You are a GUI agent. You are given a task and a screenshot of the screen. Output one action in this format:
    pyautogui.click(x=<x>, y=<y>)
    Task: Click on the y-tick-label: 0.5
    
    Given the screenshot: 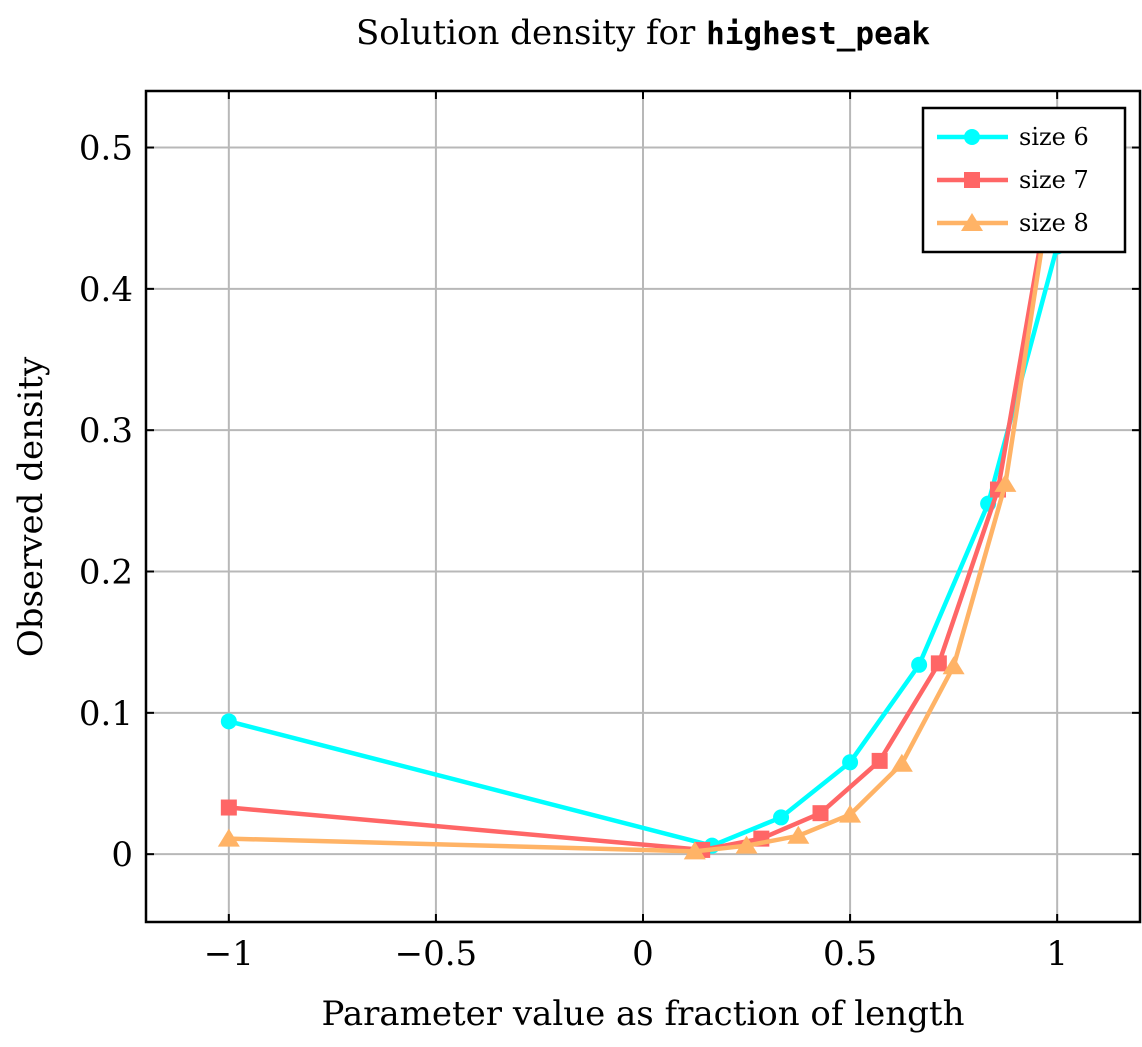 What is the action you would take?
    pyautogui.click(x=106, y=149)
    